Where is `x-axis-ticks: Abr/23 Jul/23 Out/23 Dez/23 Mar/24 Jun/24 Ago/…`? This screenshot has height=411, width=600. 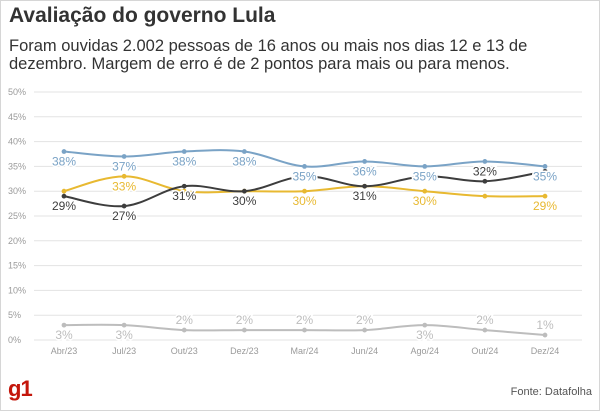
x-axis-ticks: Abr/23 Jul/23 Out/23 Dez/23 Mar/24 Jun/24 Ago/… is located at coordinates (305, 351).